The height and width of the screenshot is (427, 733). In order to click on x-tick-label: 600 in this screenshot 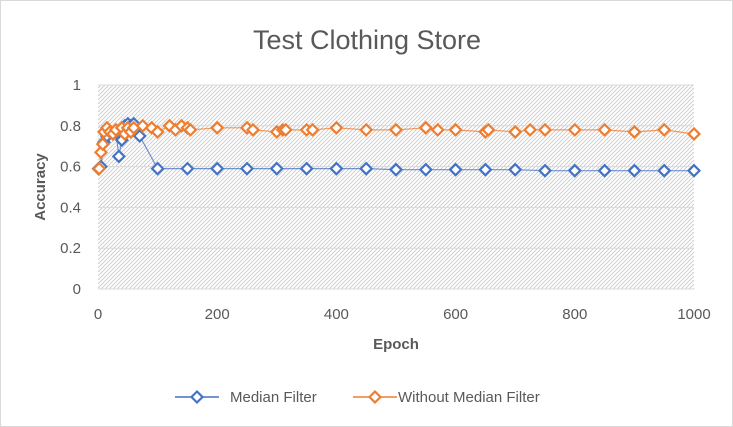, I will do `click(455, 314)`.